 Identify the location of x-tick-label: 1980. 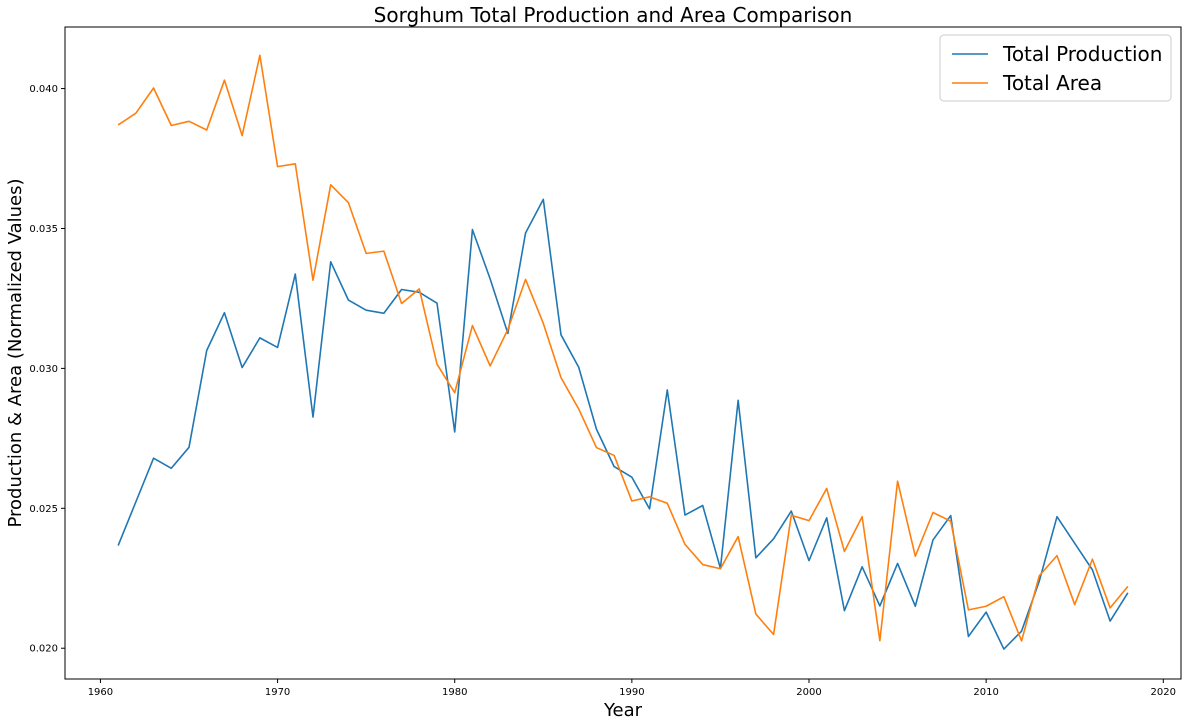
(454, 692).